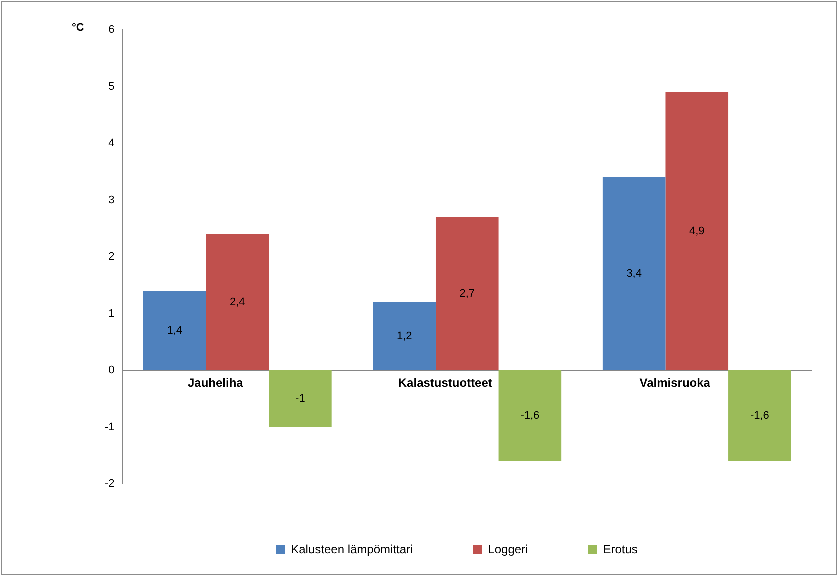 The width and height of the screenshot is (838, 576). What do you see at coordinates (216, 383) in the screenshot?
I see `x-tick-label: Jauheliha` at bounding box center [216, 383].